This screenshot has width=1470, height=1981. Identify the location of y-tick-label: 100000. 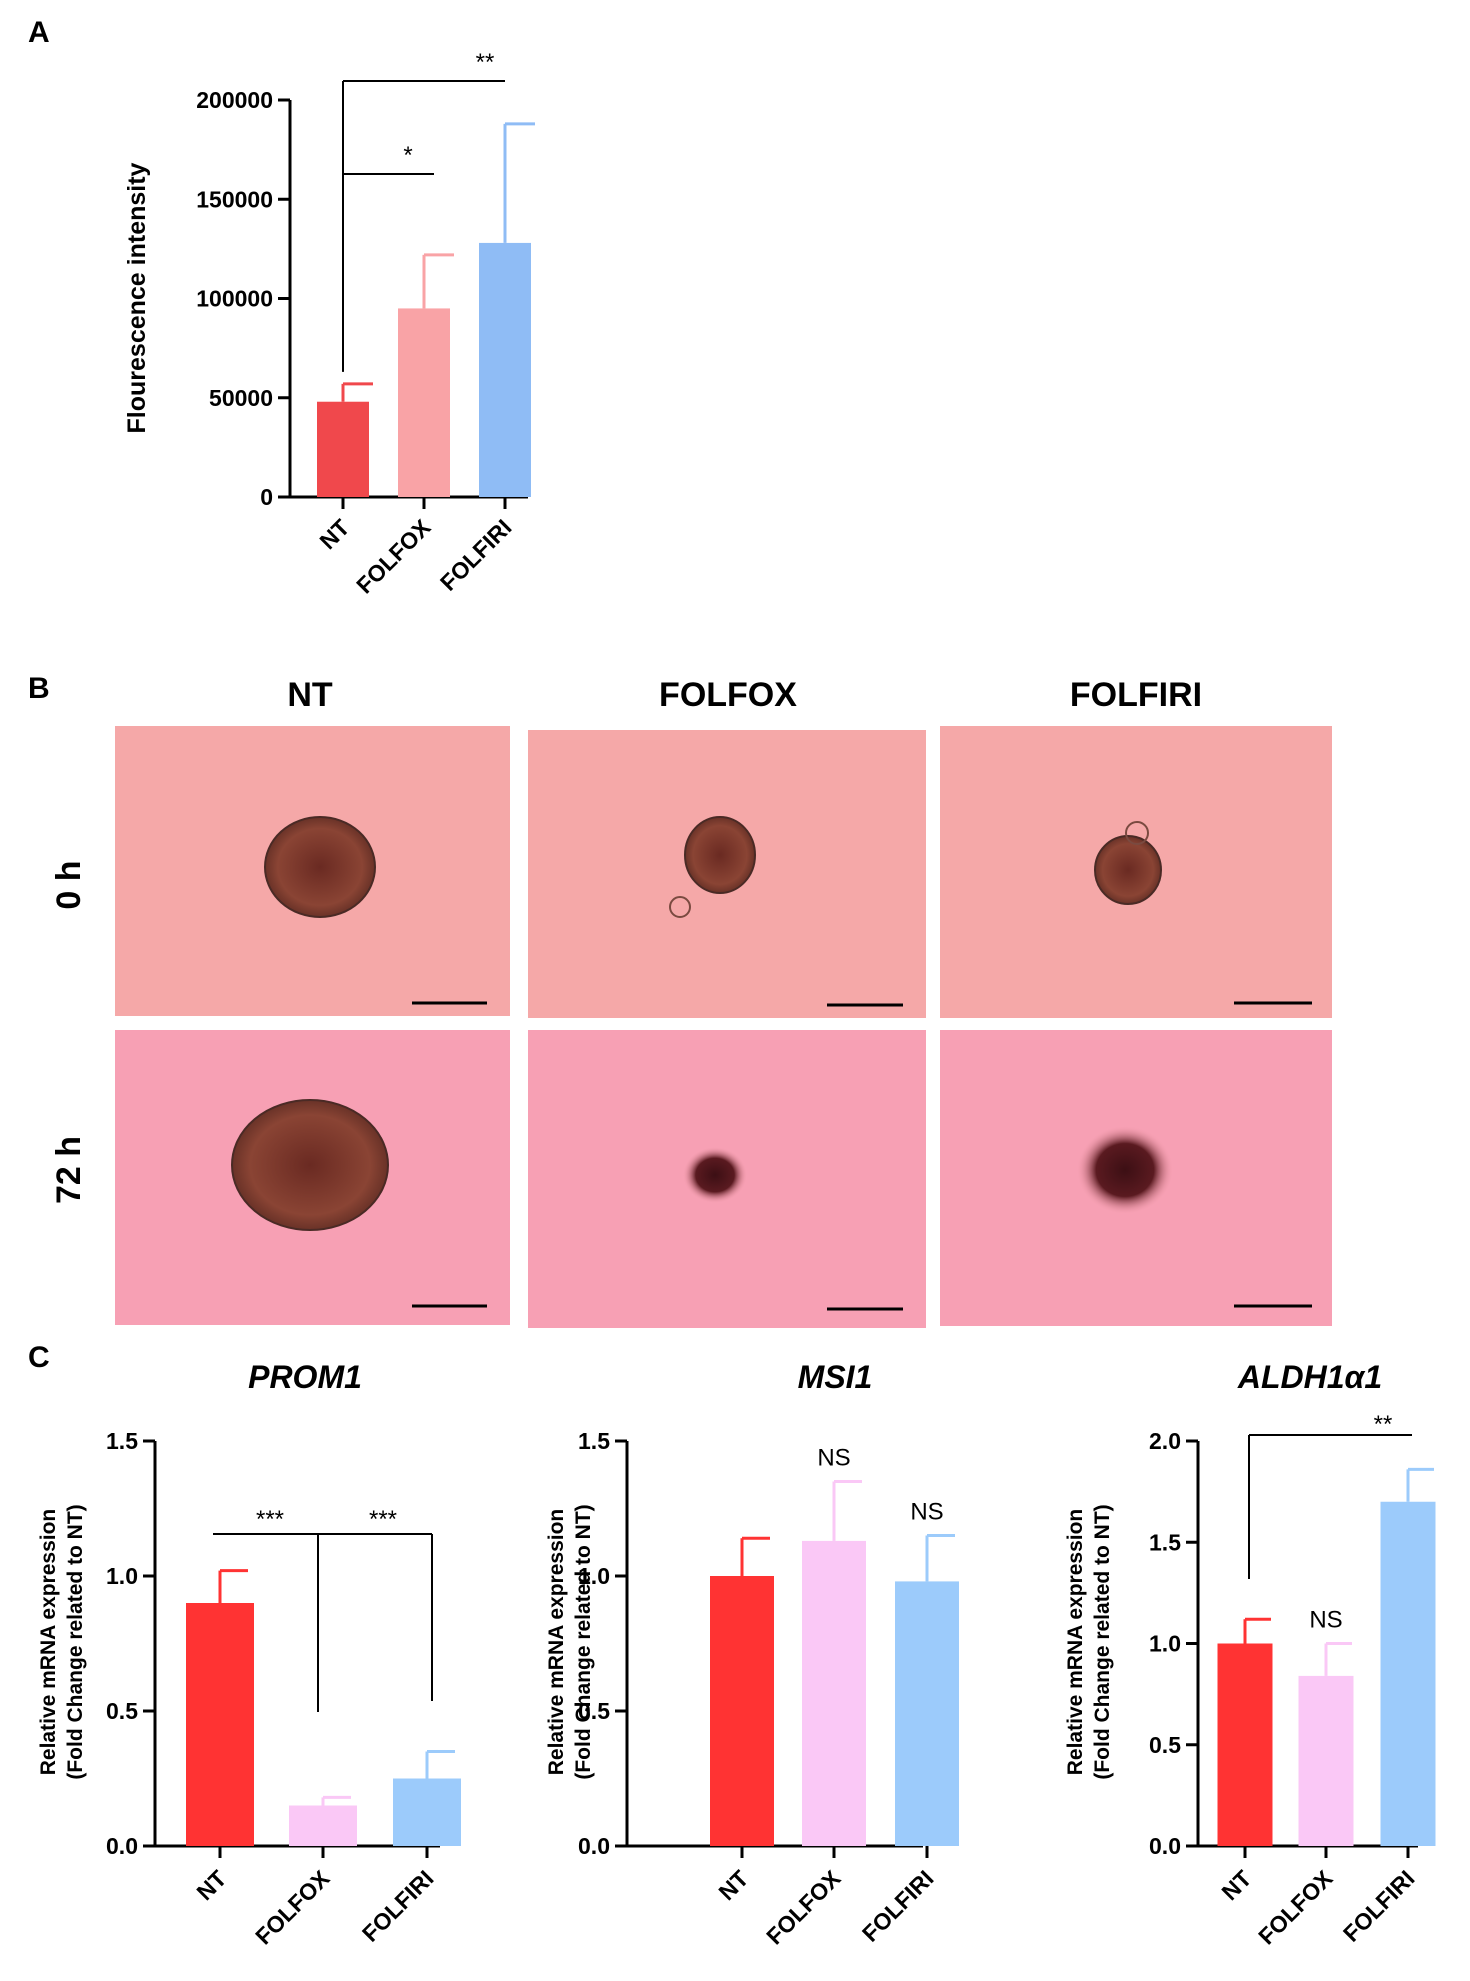
(234, 299).